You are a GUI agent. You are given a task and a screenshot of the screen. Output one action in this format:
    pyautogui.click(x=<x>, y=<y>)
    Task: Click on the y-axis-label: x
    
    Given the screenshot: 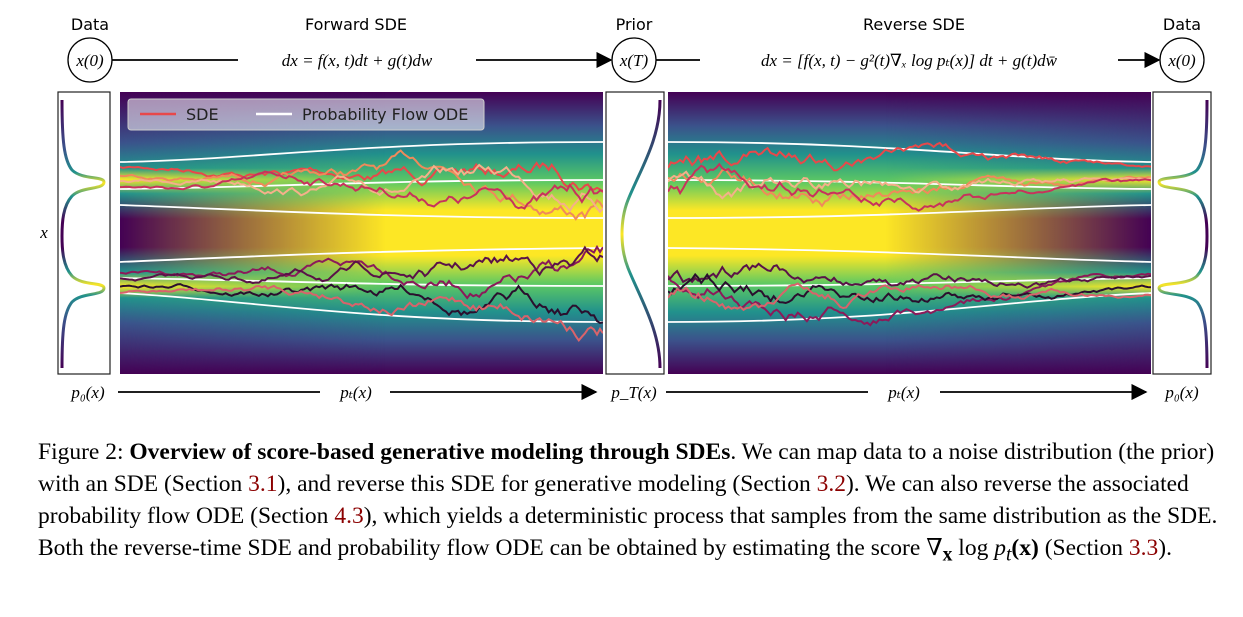 What is the action you would take?
    pyautogui.click(x=43, y=232)
    